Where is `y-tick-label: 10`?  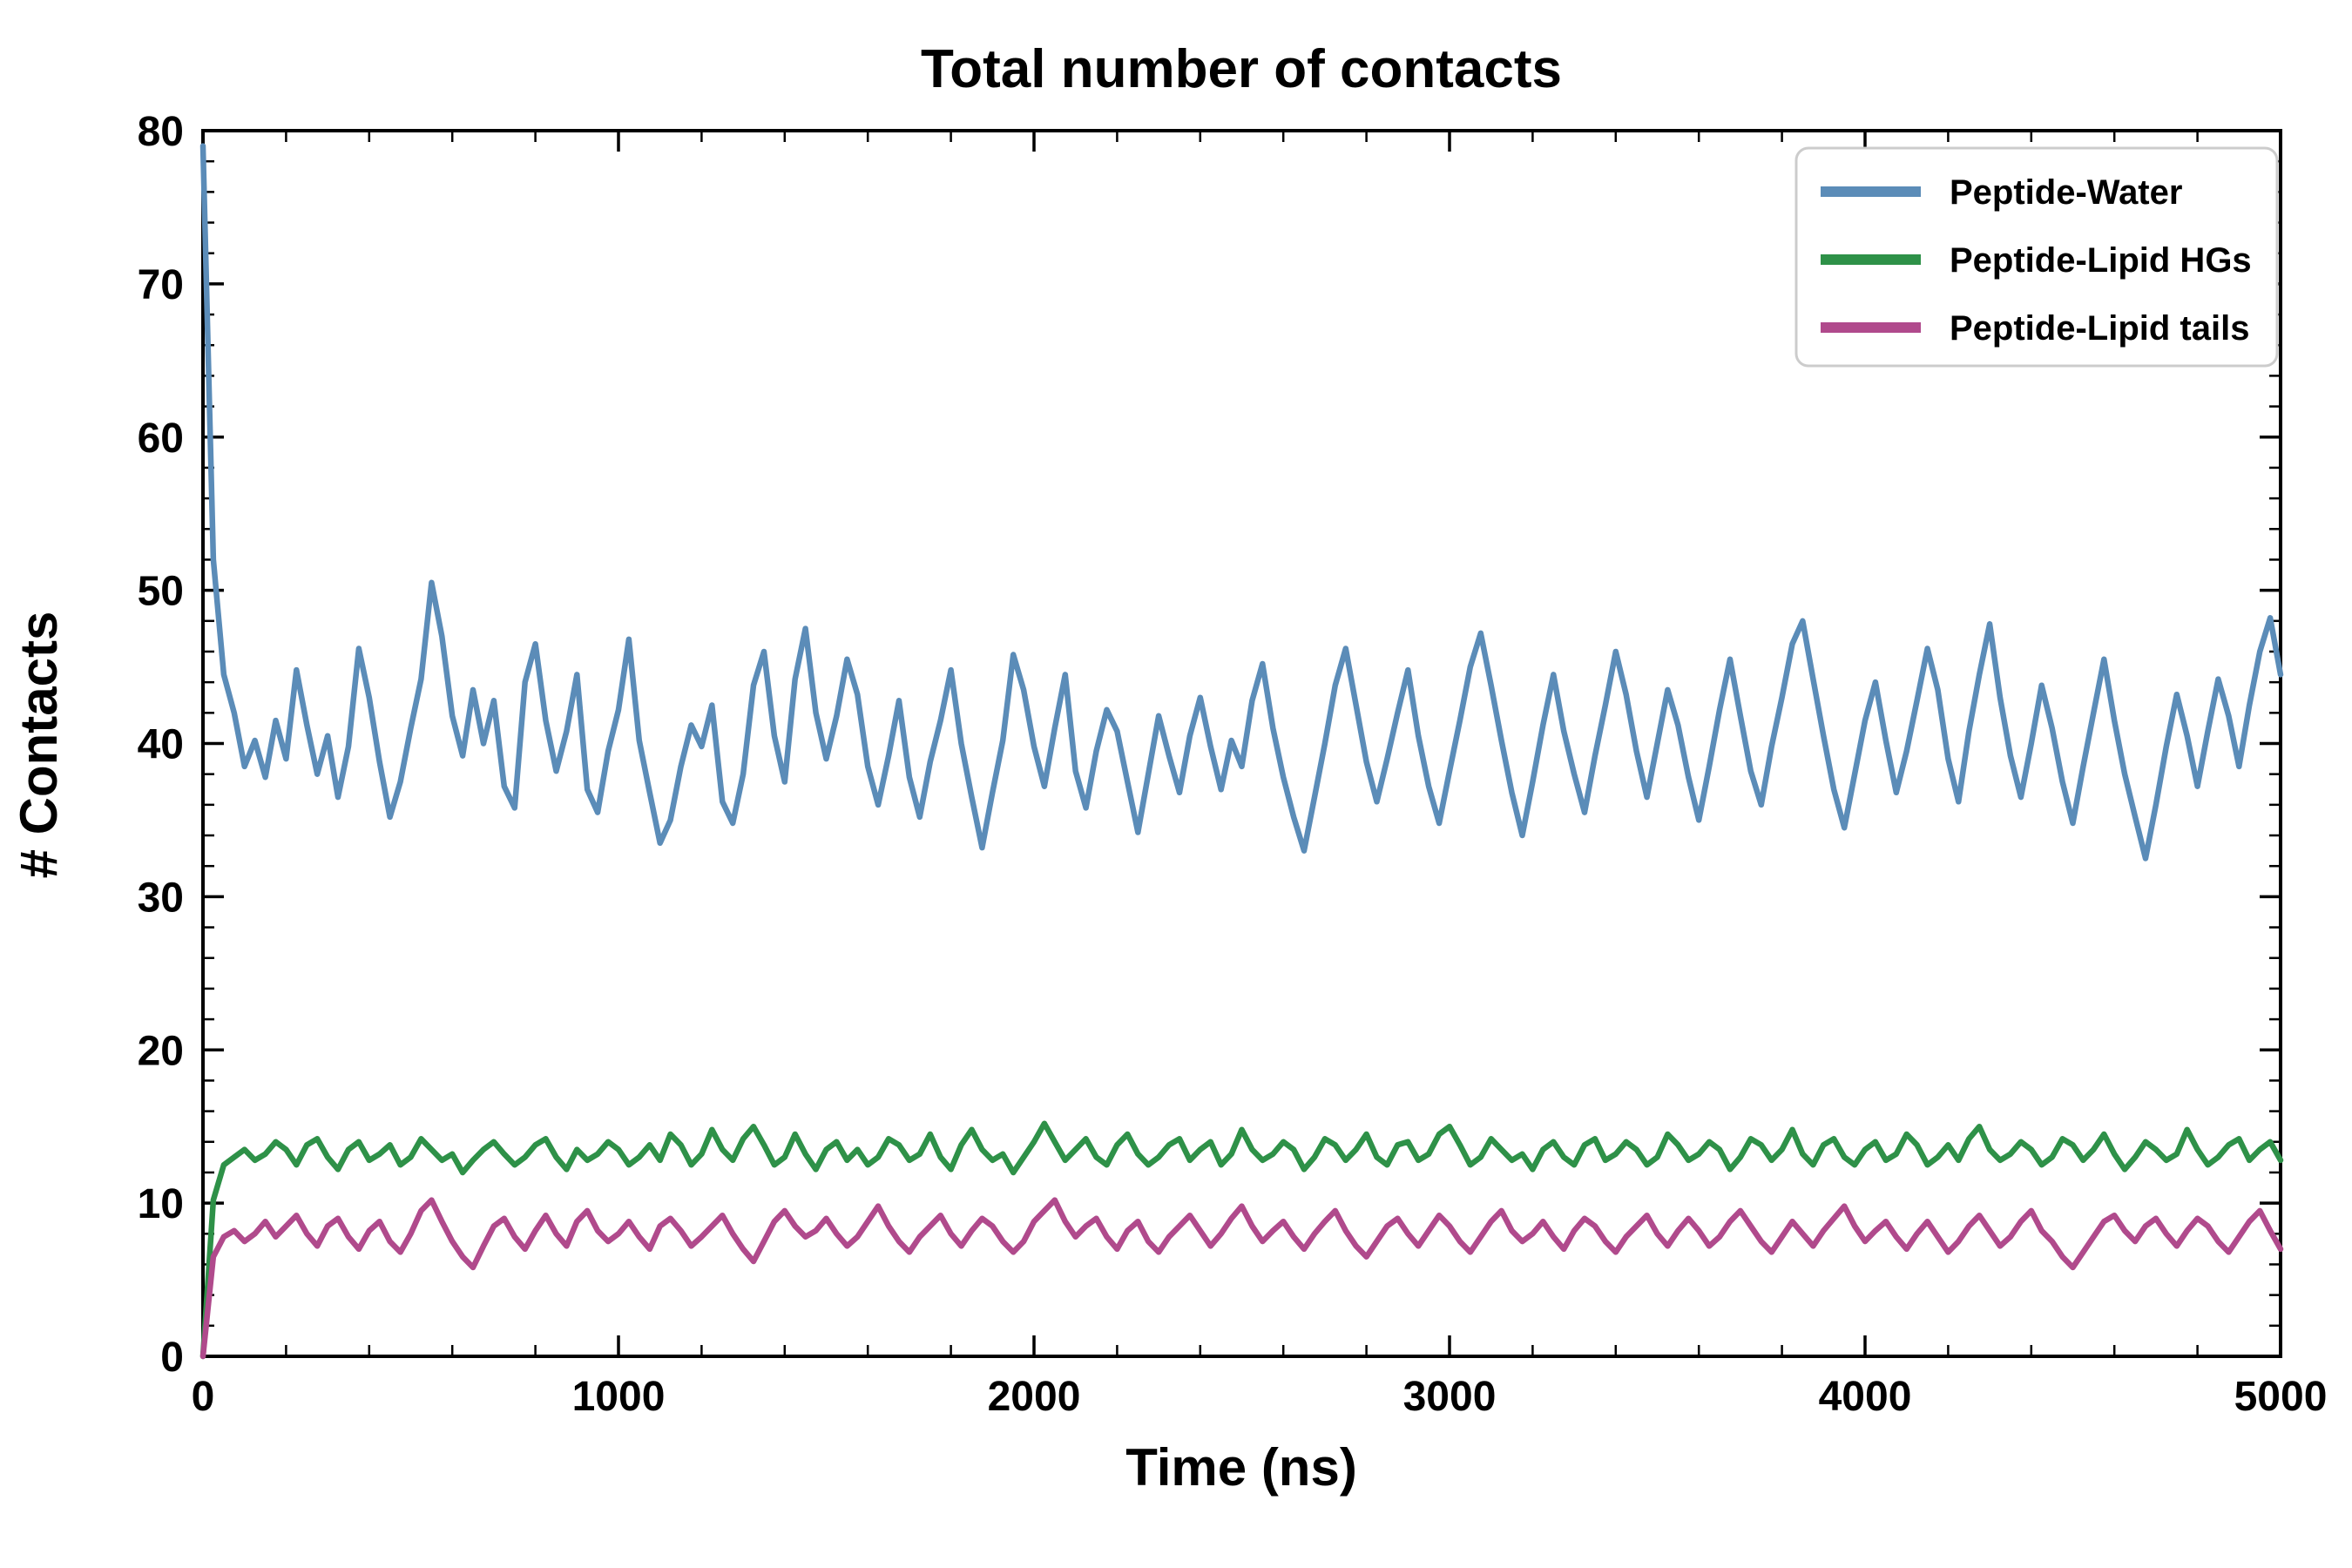 y-tick-label: 10 is located at coordinates (161, 1204).